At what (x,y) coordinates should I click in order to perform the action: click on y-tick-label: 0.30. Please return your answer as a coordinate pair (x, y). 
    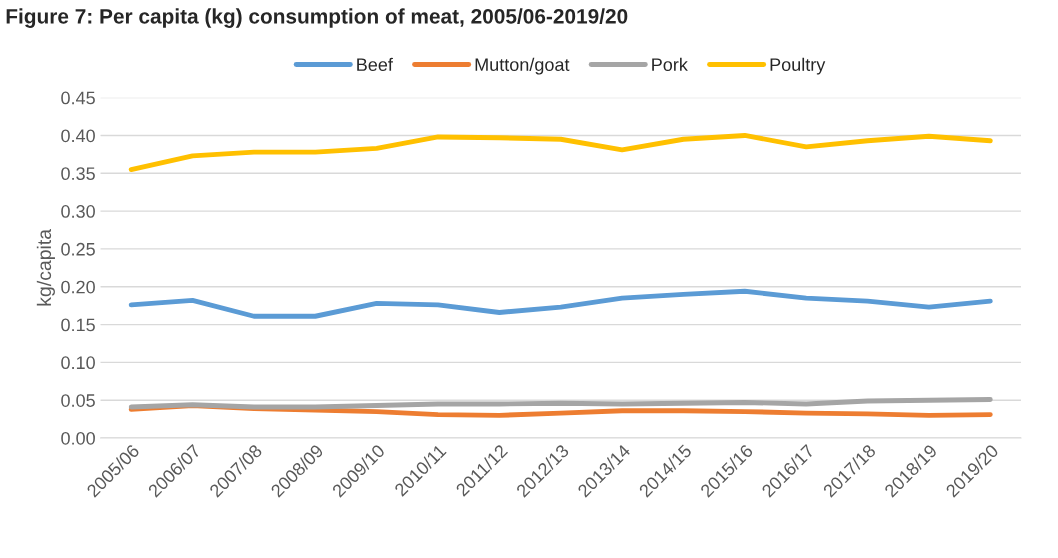
    Looking at the image, I should click on (78, 211).